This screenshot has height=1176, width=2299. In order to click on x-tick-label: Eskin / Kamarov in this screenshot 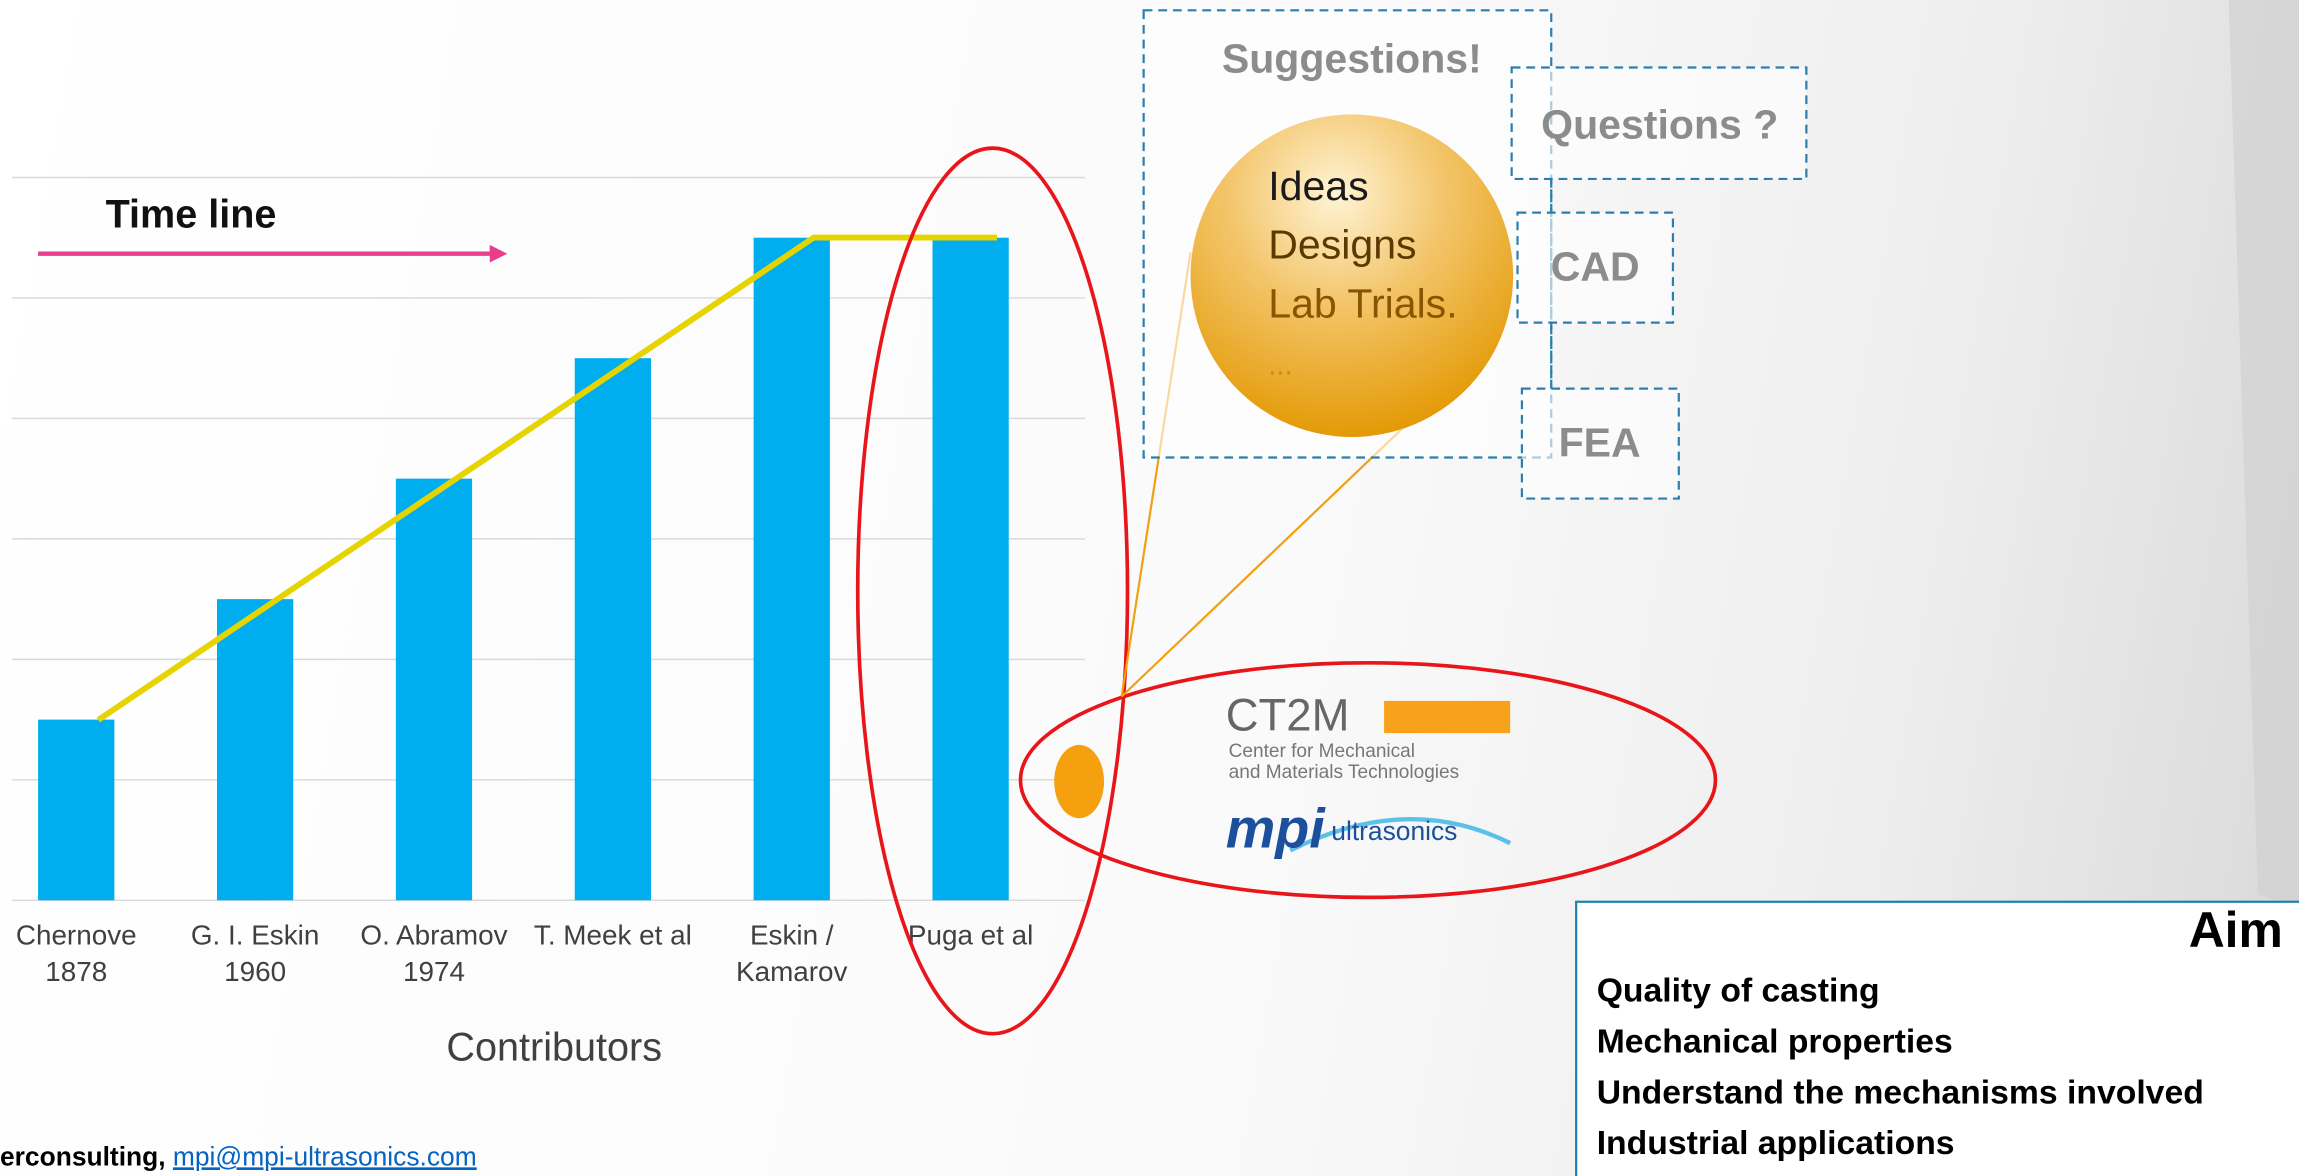, I will do `click(792, 954)`.